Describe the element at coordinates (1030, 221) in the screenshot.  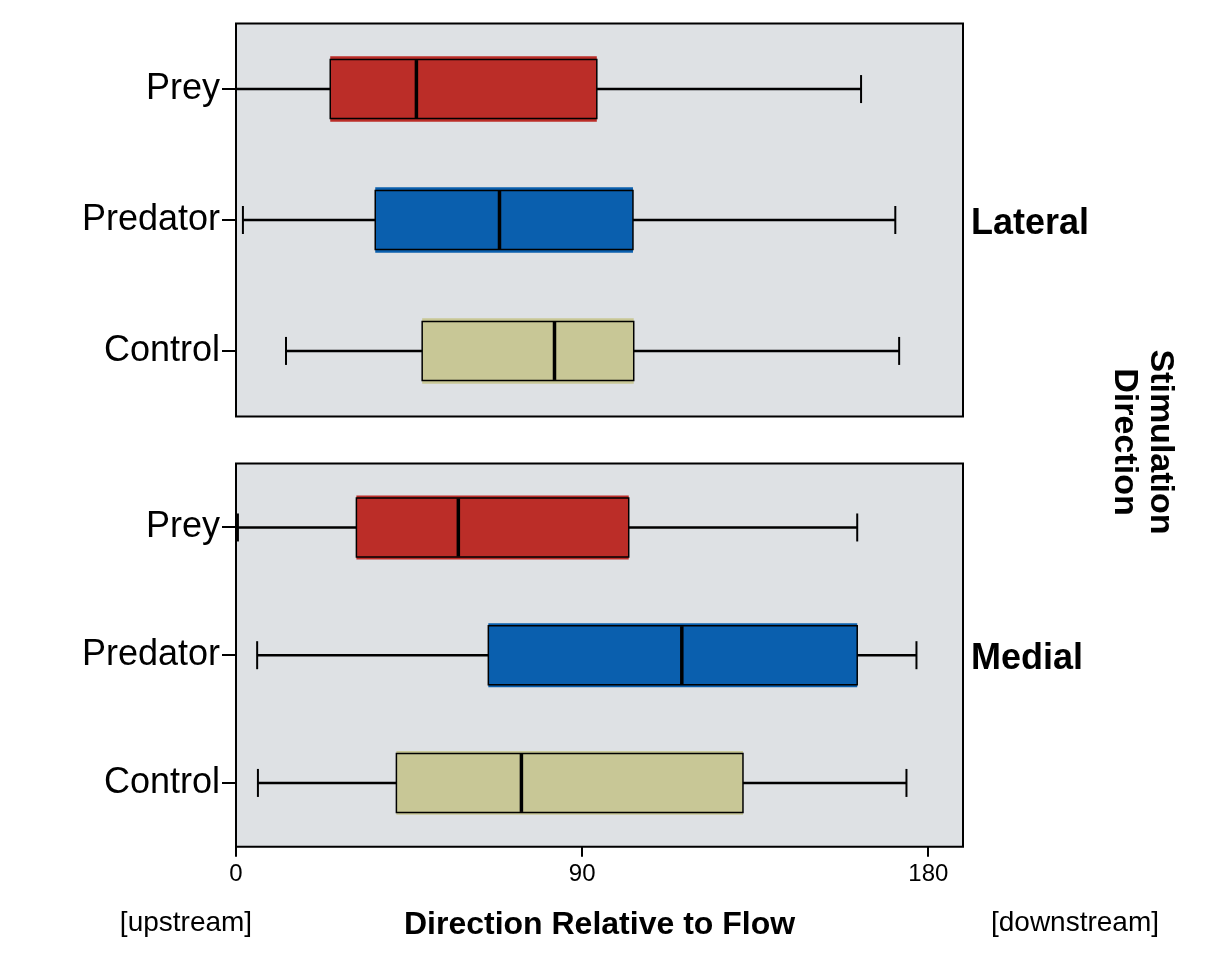
I see `text: Lateral` at that location.